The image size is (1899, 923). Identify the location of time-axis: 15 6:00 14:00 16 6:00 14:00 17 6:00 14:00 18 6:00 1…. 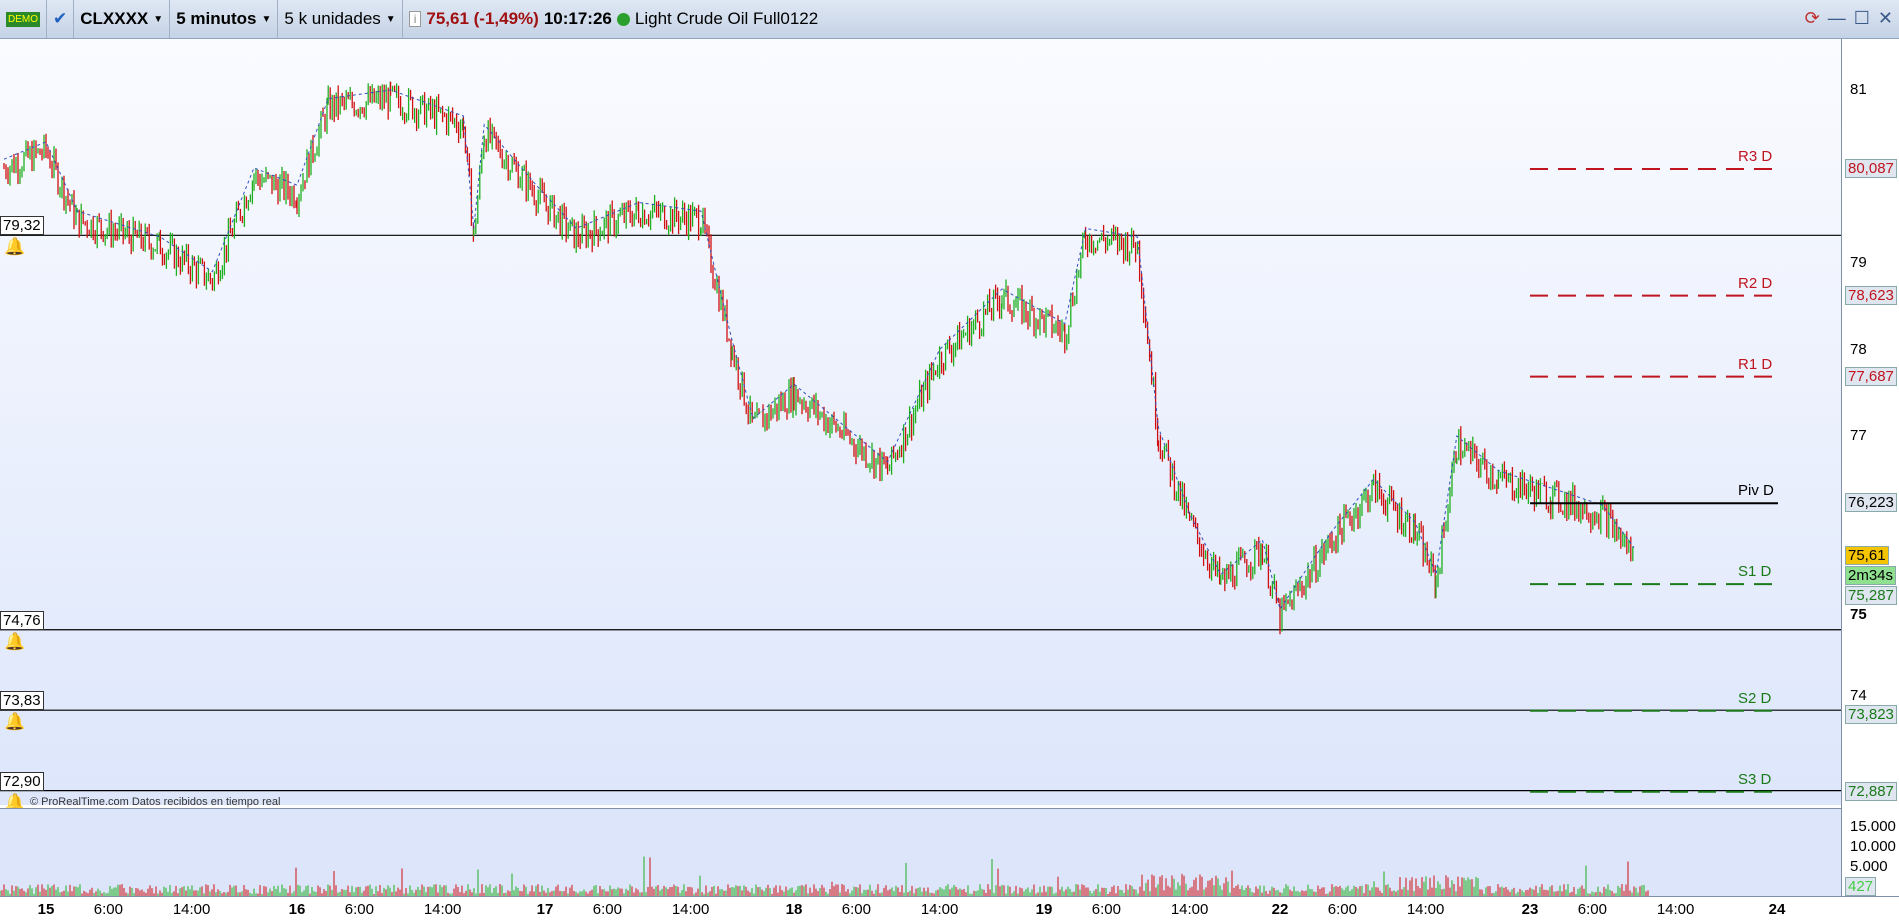
(949, 909).